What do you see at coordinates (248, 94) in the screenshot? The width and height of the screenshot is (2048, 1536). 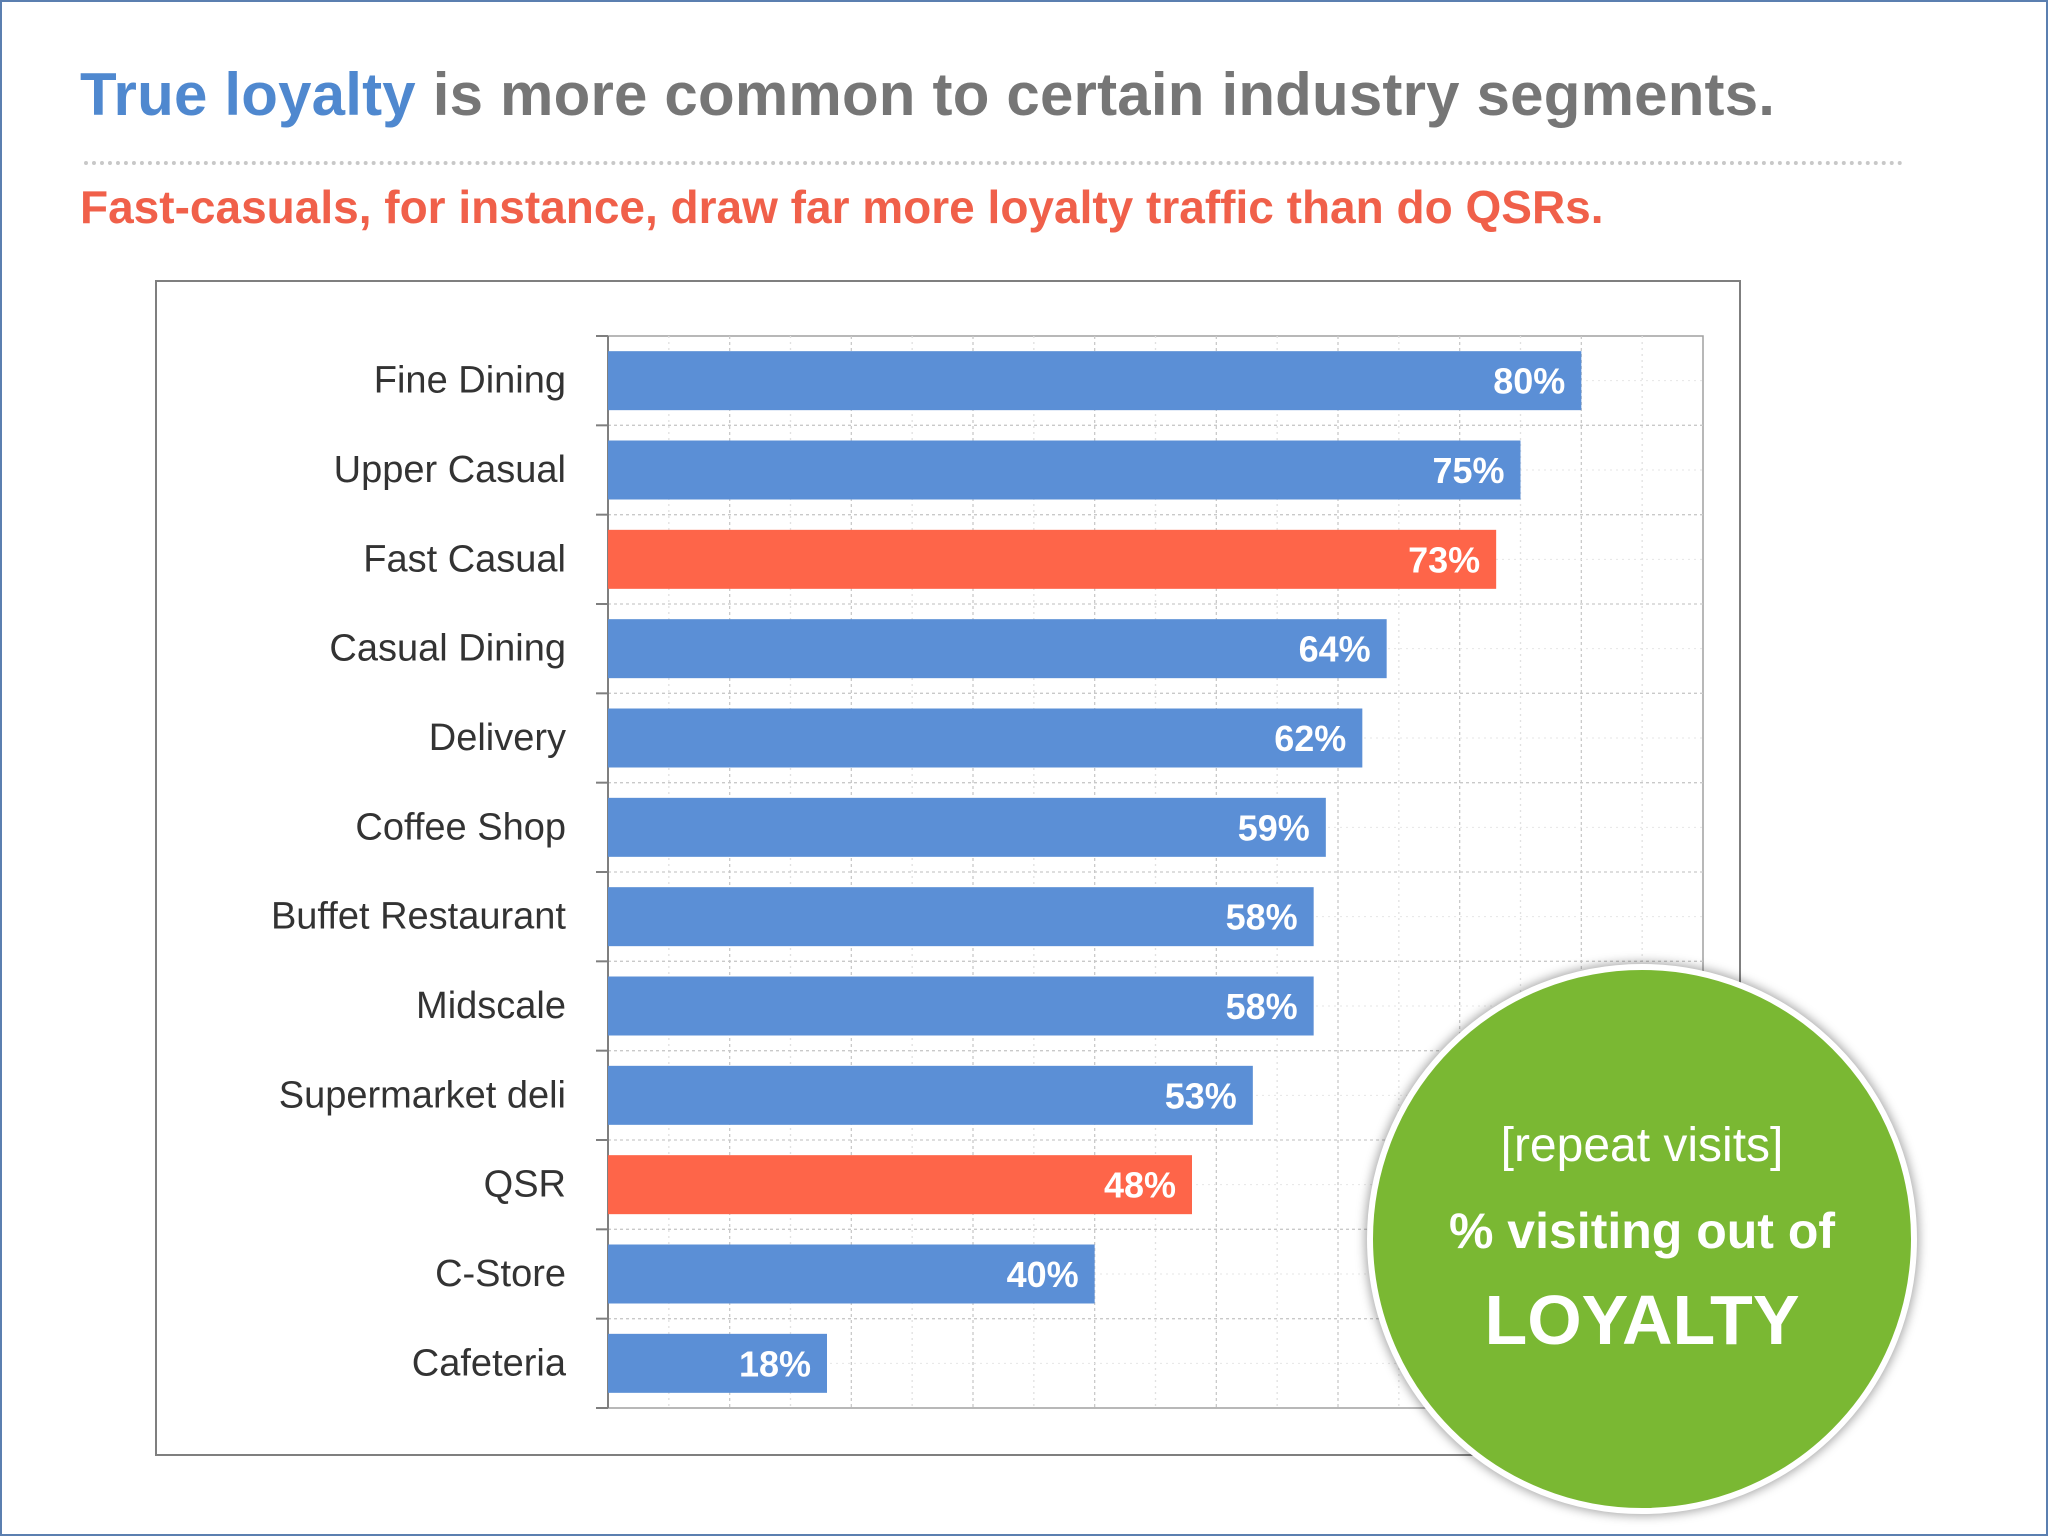 I see `title-highlight: True loyalty` at bounding box center [248, 94].